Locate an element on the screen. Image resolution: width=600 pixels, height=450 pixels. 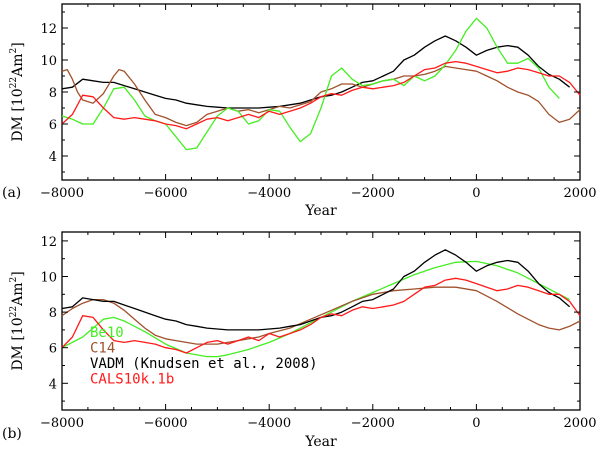
panel-a-ylabel-sup: 22 is located at coordinates (14, 82).